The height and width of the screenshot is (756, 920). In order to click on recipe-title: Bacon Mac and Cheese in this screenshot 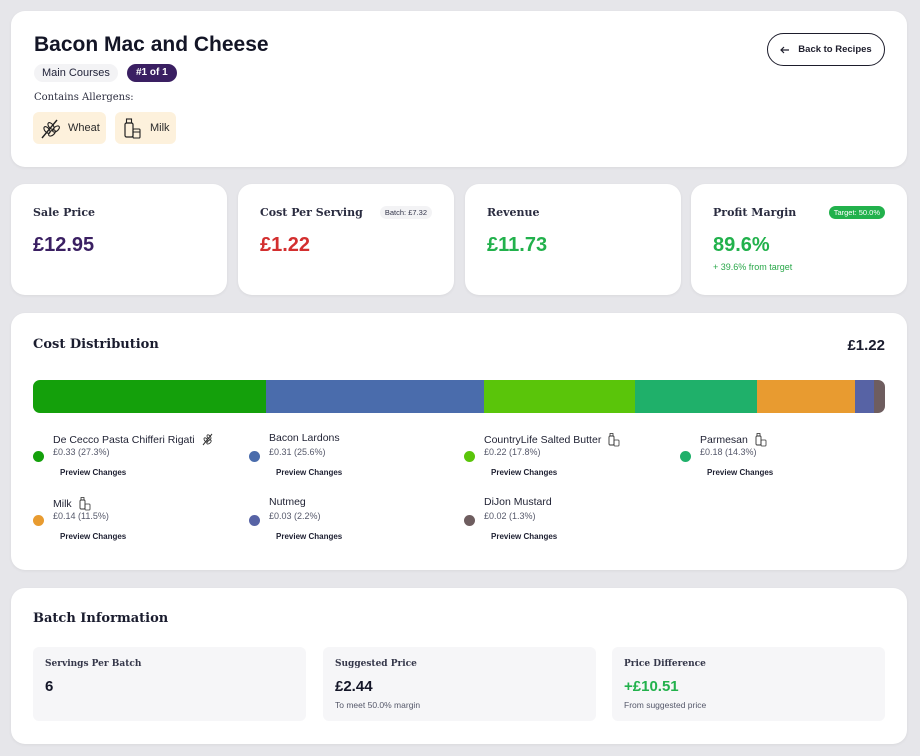, I will do `click(151, 44)`.